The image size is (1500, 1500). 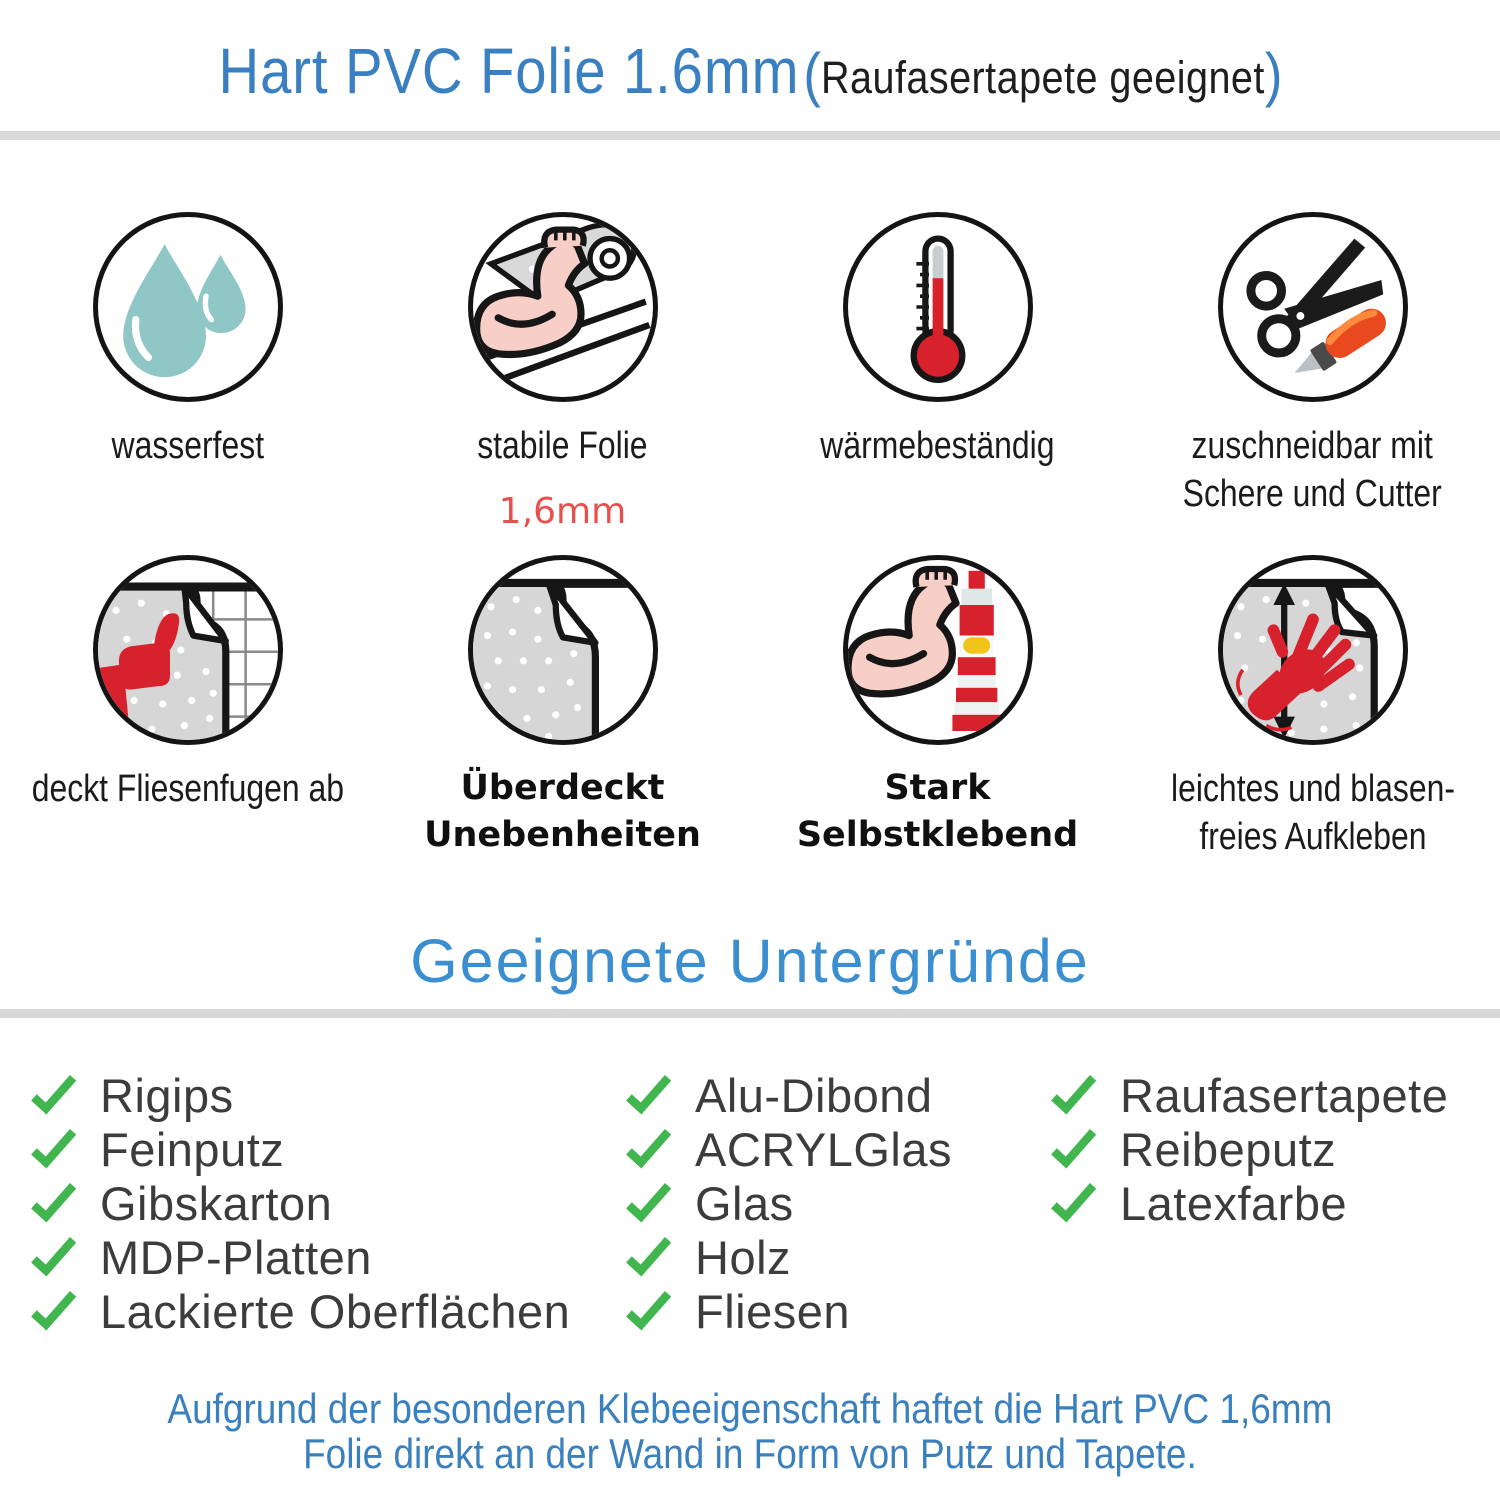 I want to click on list-item: Reibeputz, so click(x=1249, y=1149).